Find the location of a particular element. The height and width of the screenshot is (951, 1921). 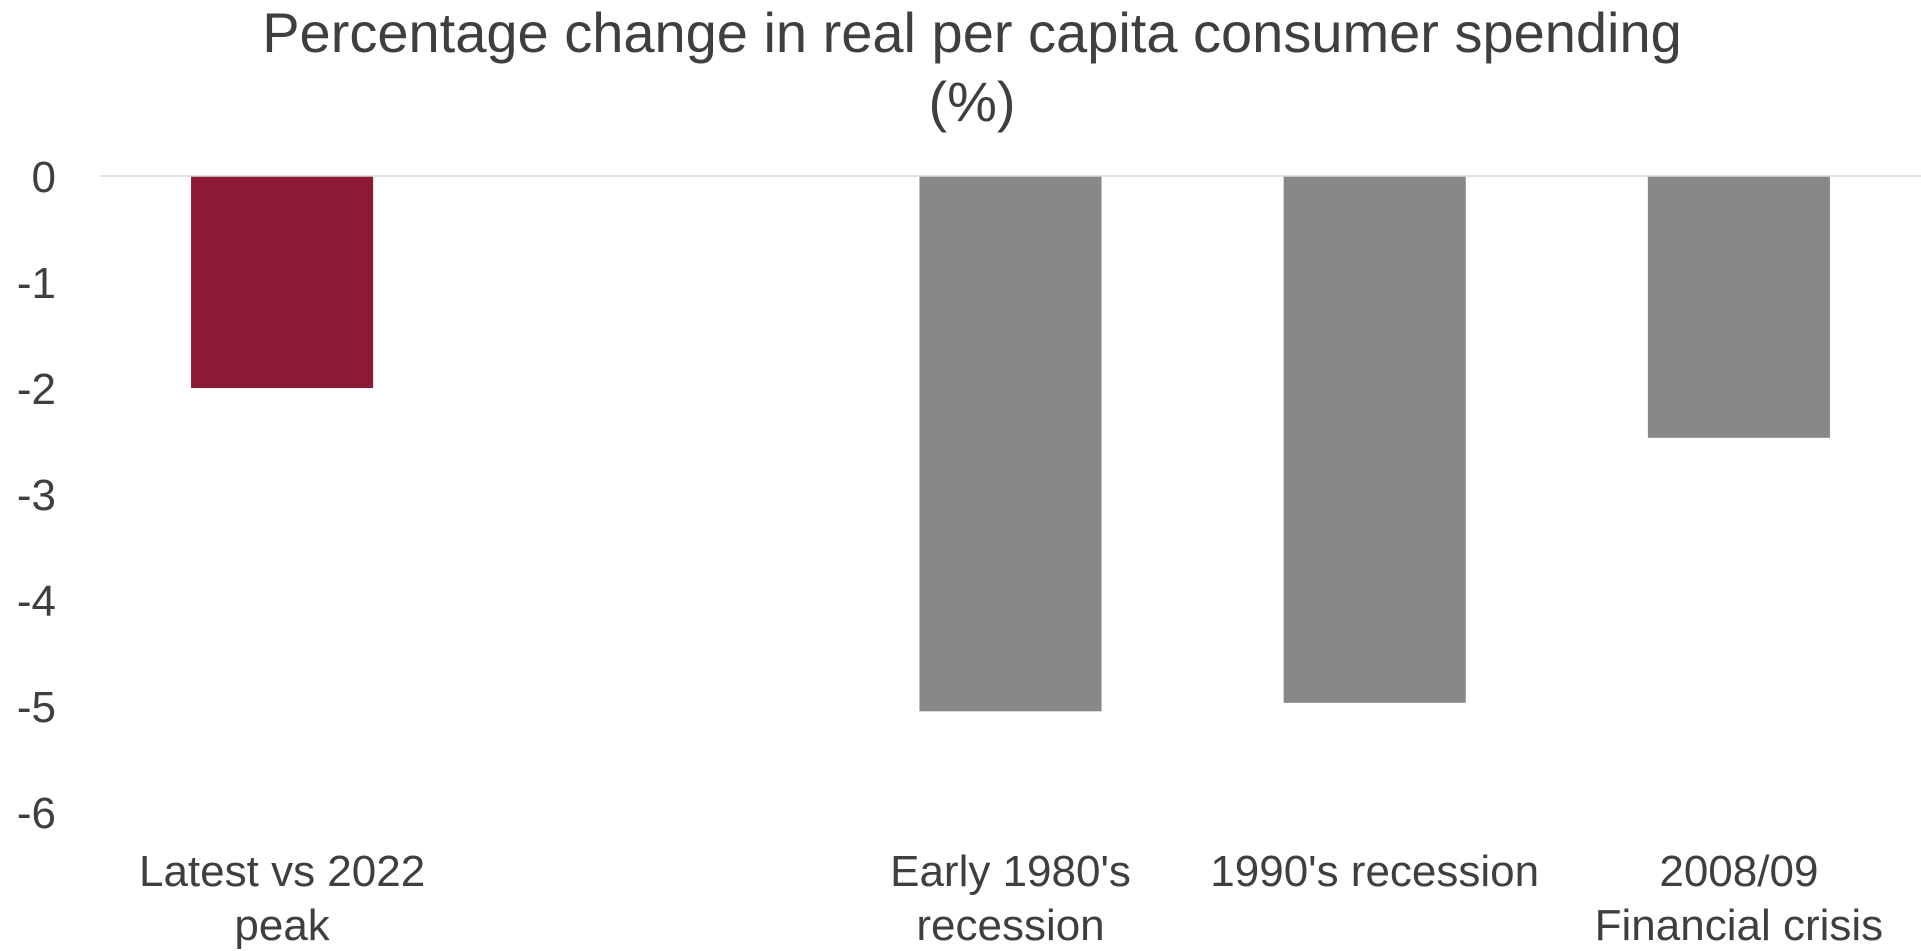

x-tick-label: Early 1980's is located at coordinates (1010, 871).